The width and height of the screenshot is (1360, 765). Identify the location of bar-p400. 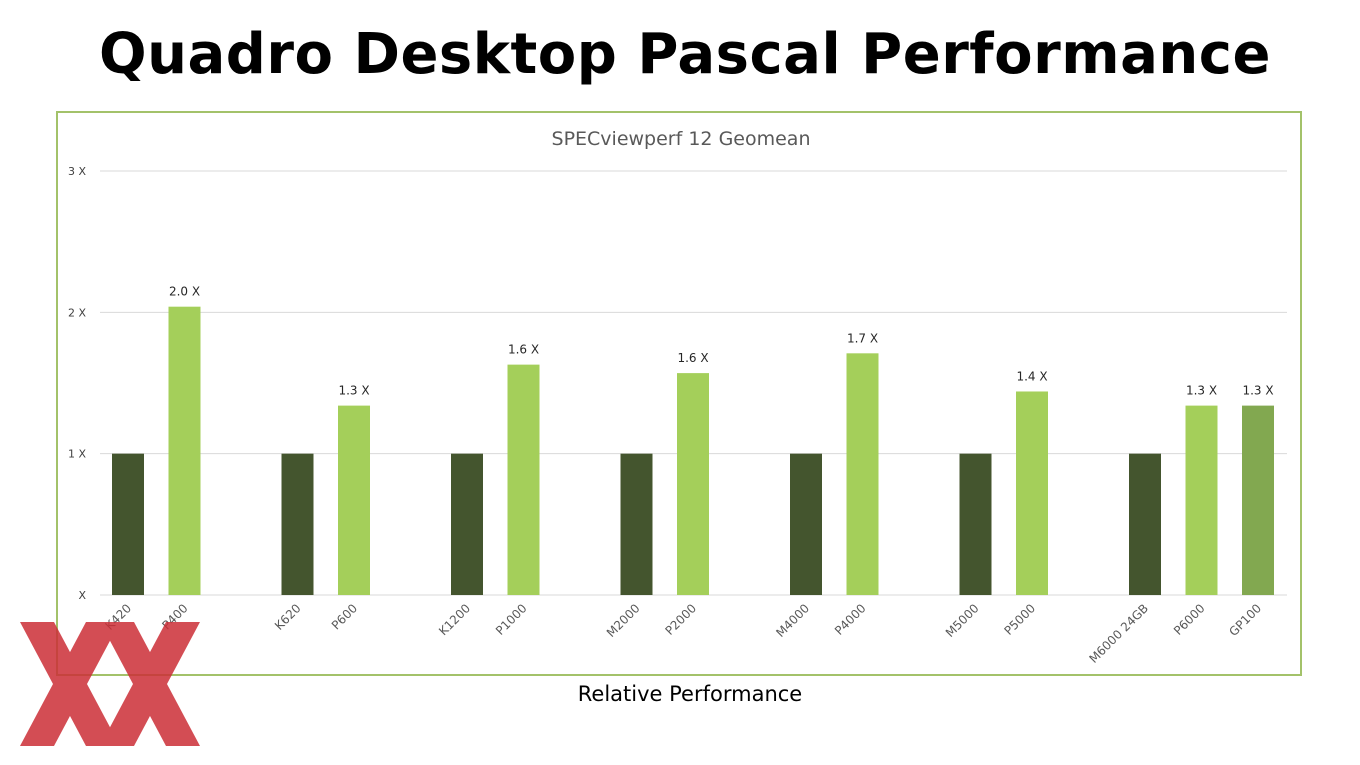
(184, 450).